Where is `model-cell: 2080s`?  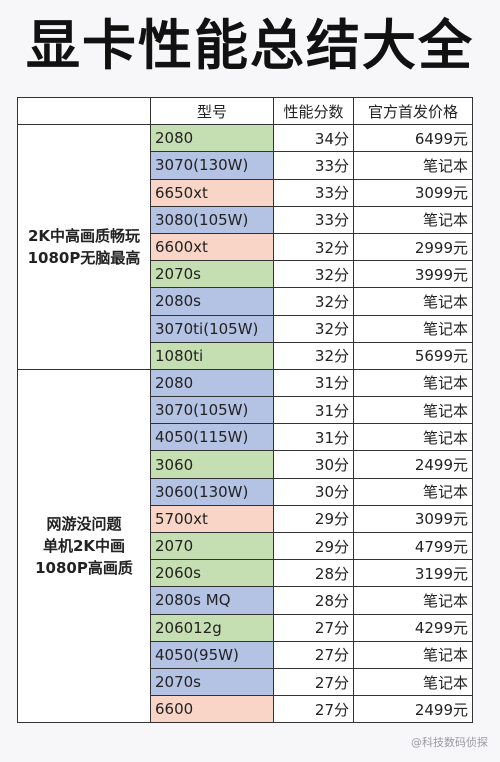 model-cell: 2080s is located at coordinates (212, 301).